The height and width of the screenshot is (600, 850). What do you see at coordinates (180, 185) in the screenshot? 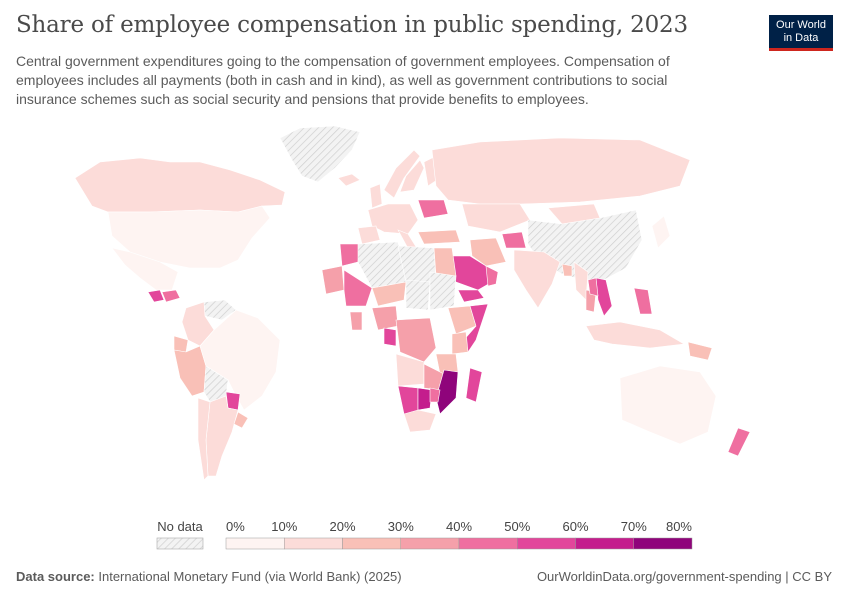
I see `region-canada: Canada` at bounding box center [180, 185].